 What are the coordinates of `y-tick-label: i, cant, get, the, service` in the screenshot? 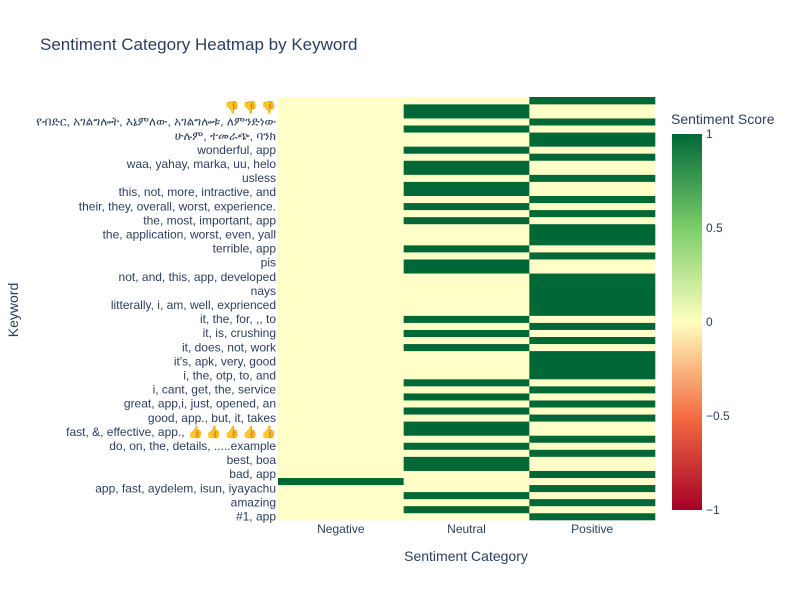 It's located at (215, 390).